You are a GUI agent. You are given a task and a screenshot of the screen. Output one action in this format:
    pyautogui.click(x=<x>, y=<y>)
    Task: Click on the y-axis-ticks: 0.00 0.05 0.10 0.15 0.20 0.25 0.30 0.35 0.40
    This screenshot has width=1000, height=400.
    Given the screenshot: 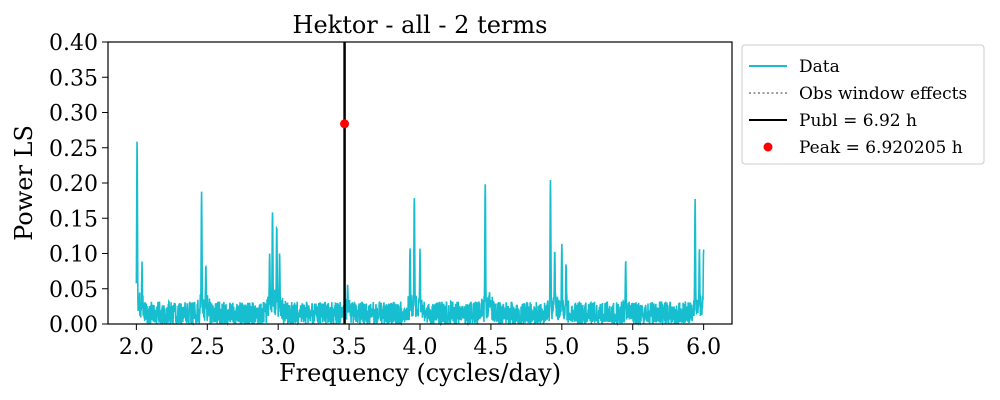 What is the action you would take?
    pyautogui.click(x=78, y=184)
    